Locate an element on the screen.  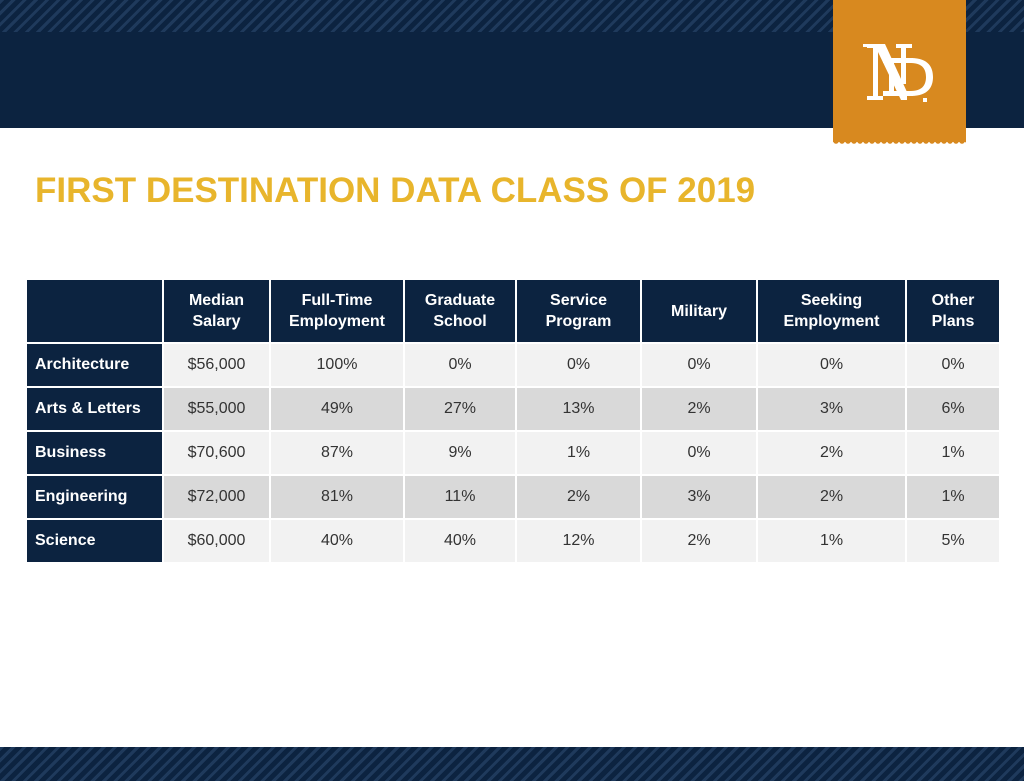
table-cell: 9% is located at coordinates (460, 453).